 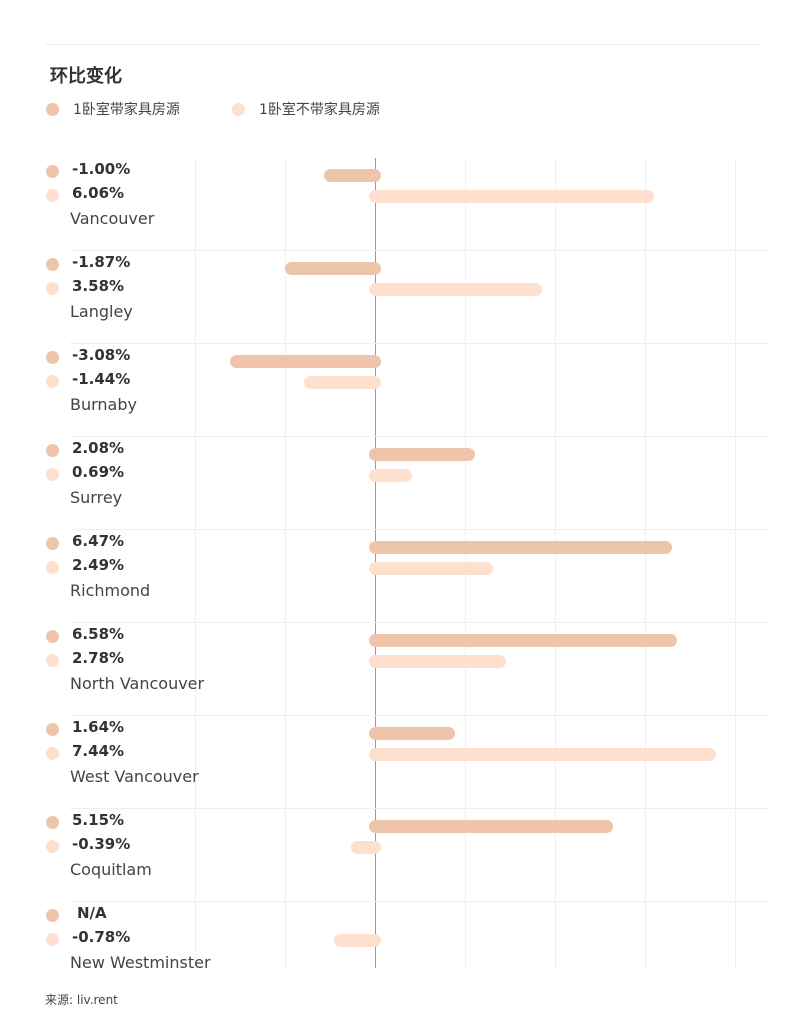 What do you see at coordinates (98, 727) in the screenshot?
I see `value-label-0: 1.64%` at bounding box center [98, 727].